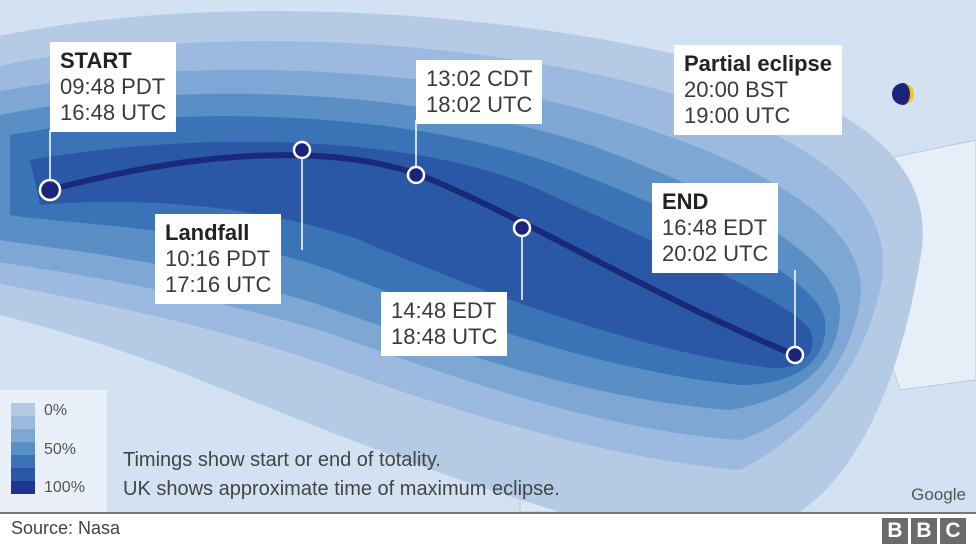 The width and height of the screenshot is (976, 549). What do you see at coordinates (488, 513) in the screenshot?
I see `footer-divider` at bounding box center [488, 513].